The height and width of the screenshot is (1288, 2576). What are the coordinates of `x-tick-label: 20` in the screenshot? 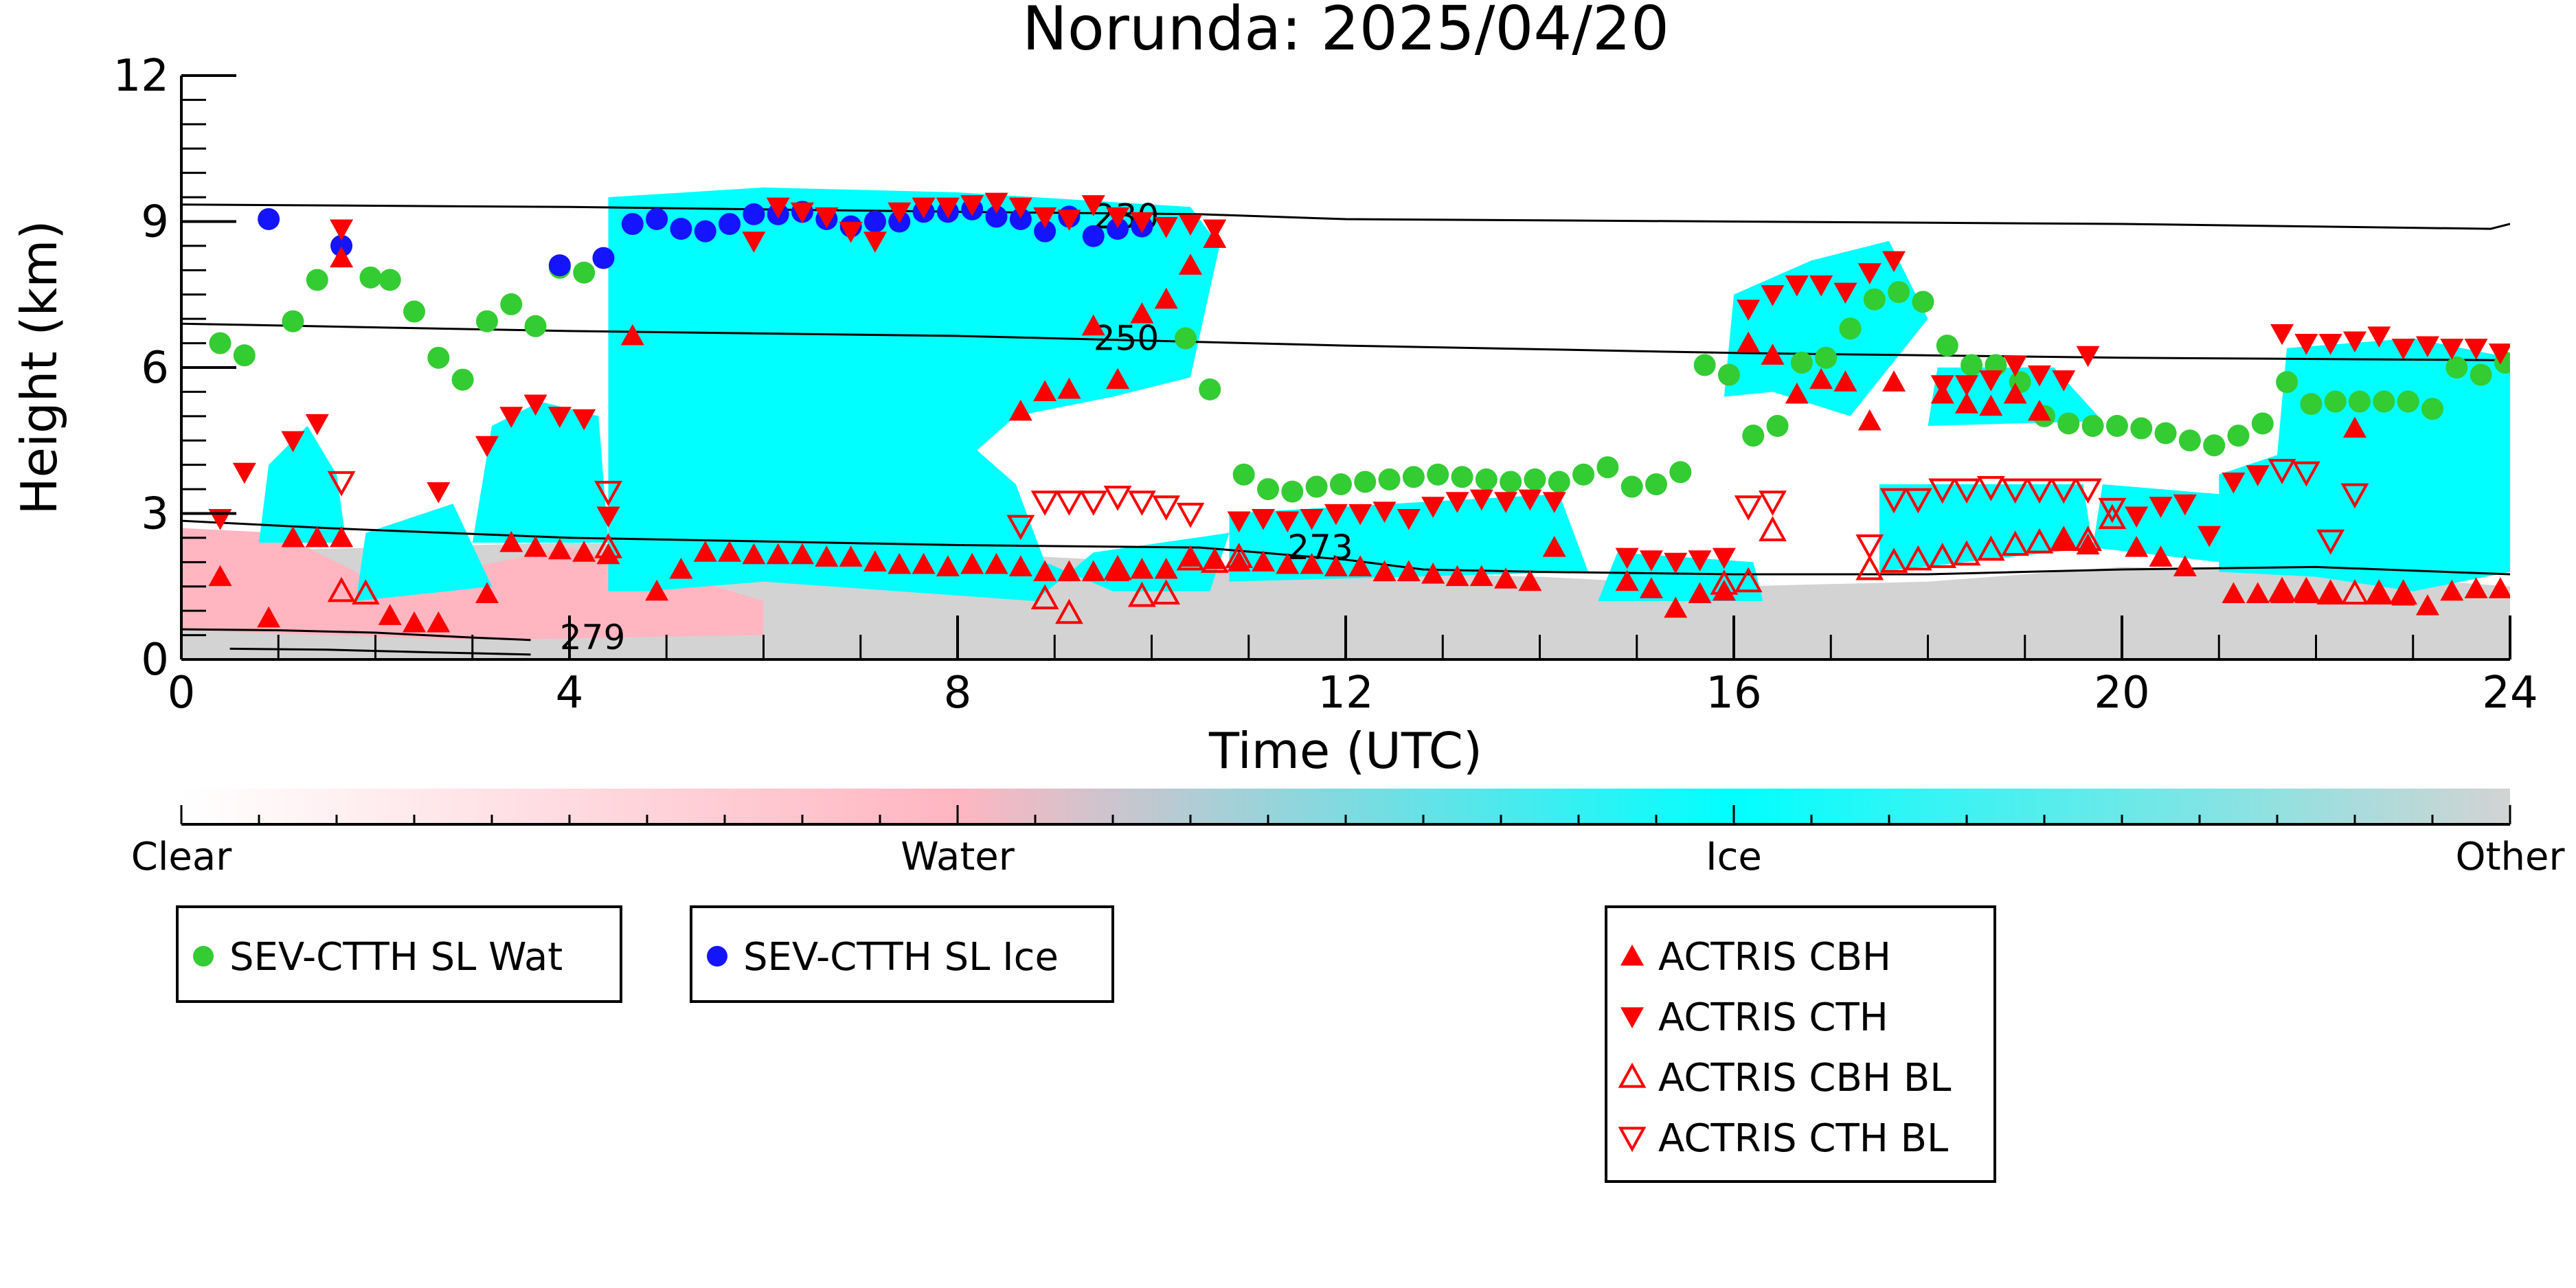 It's located at (2121, 693).